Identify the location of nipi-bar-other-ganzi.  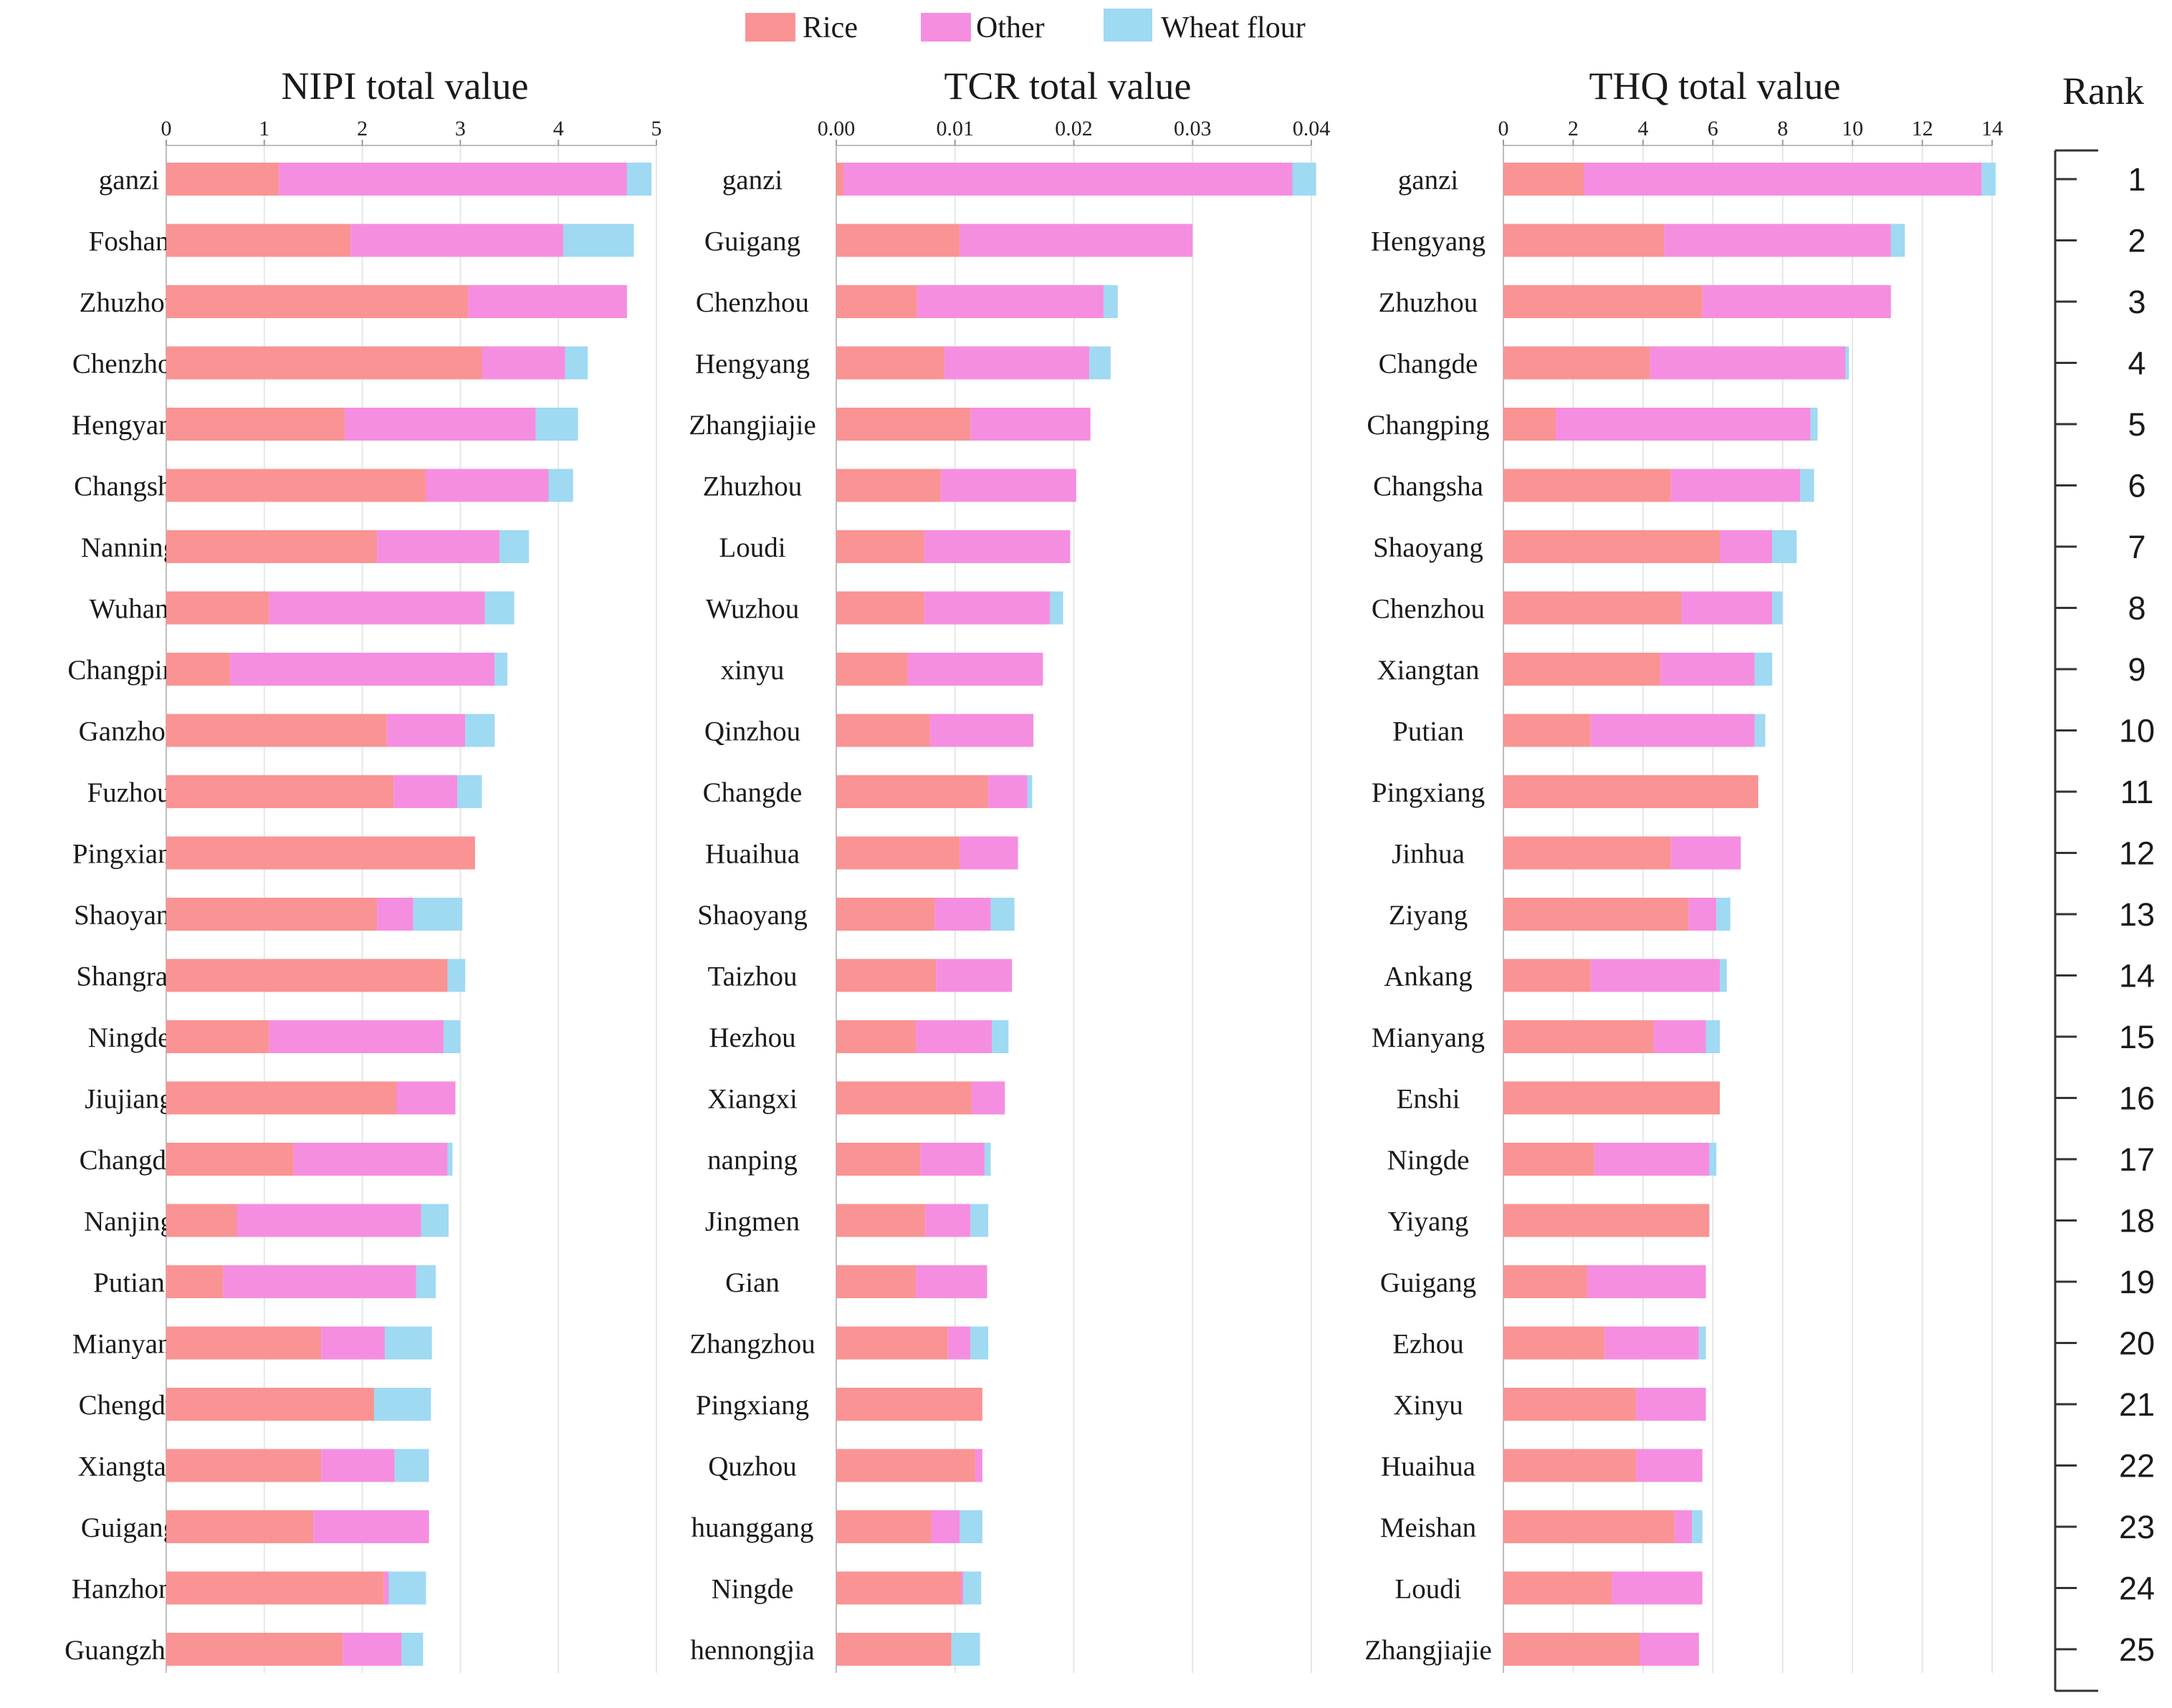
(453, 179).